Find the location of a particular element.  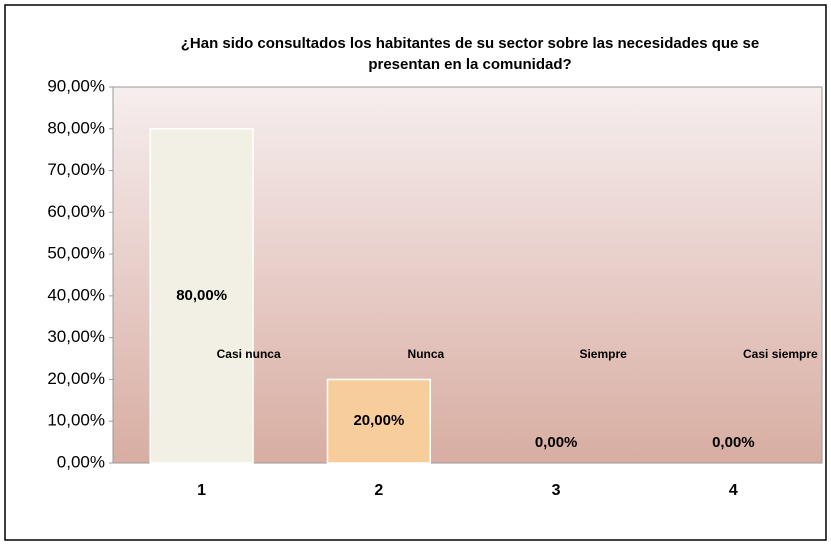

y-tick-label: 20,00% is located at coordinates (76, 378).